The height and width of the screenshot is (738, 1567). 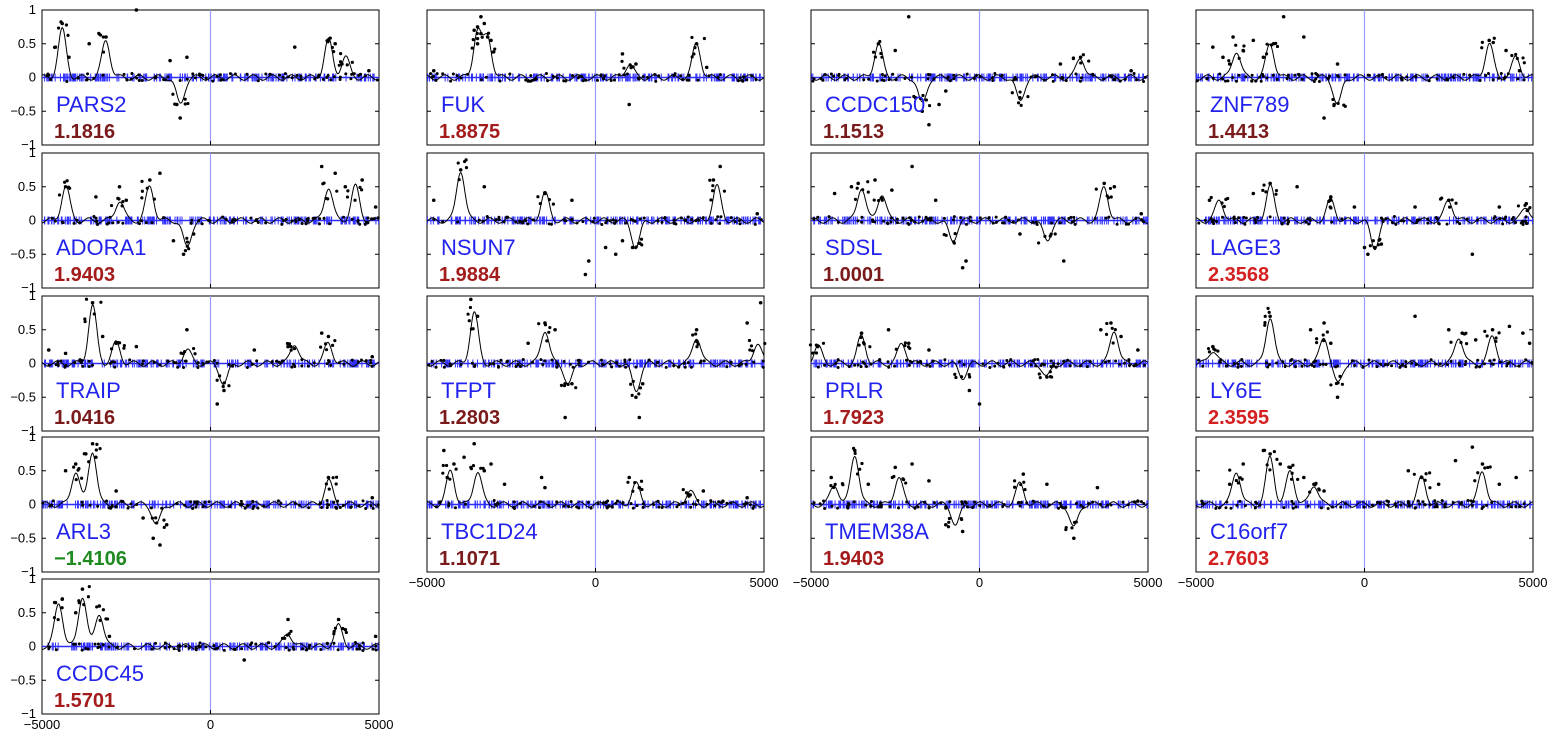 I want to click on data-points, so click(x=1363, y=477).